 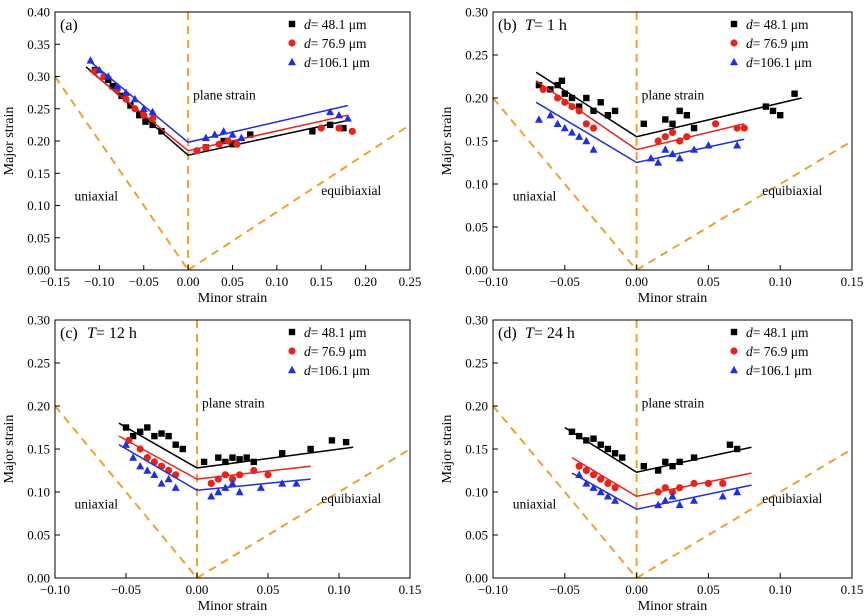 I want to click on x-tick-label: 0.05, so click(x=708, y=281).